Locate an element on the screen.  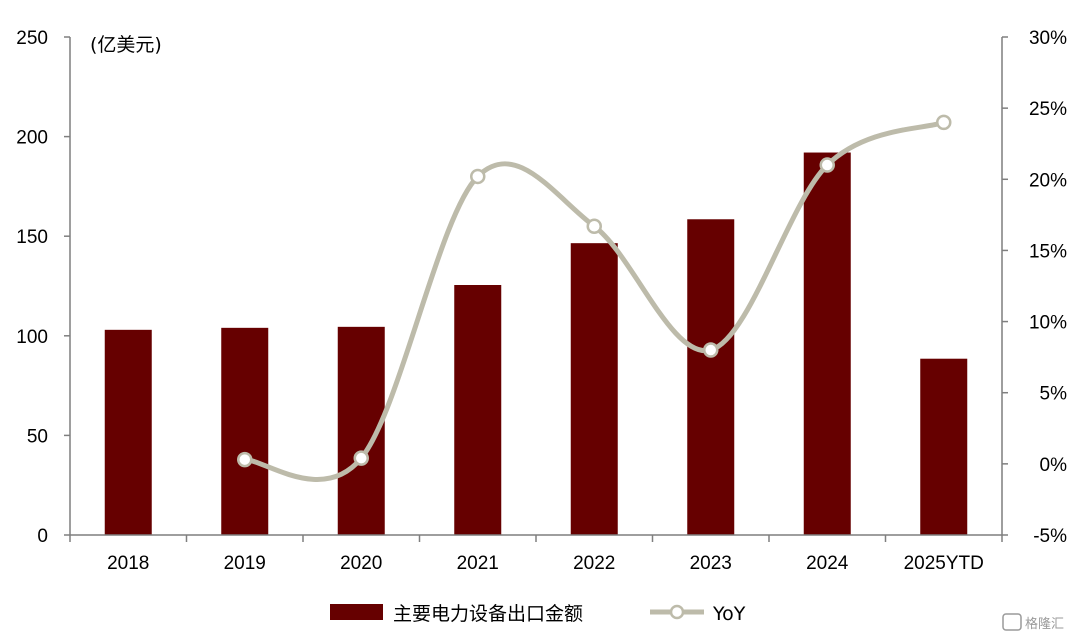
right-tick-label: 30% is located at coordinates (1048, 38).